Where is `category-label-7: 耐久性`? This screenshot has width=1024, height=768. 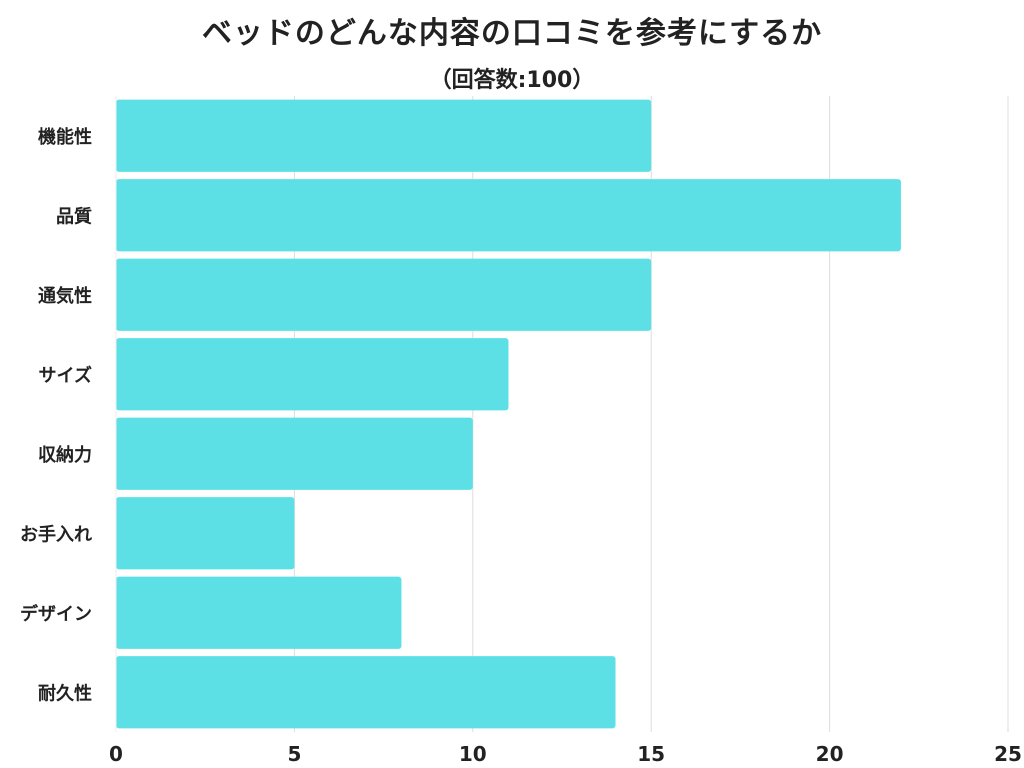
category-label-7: 耐久性 is located at coordinates (65, 693).